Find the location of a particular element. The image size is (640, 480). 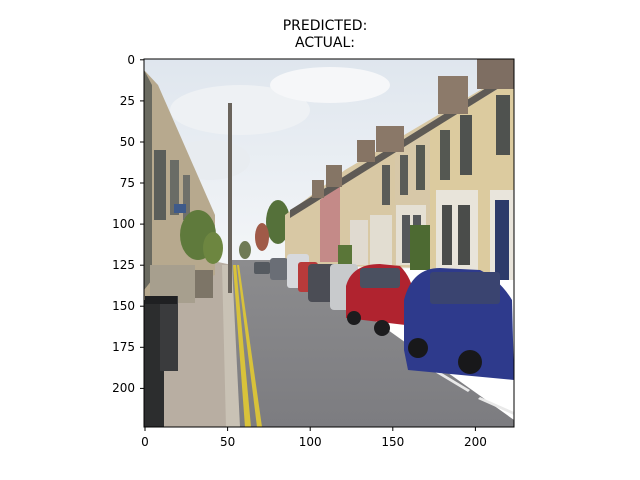

y-tick-label: 100 is located at coordinates (123, 224).